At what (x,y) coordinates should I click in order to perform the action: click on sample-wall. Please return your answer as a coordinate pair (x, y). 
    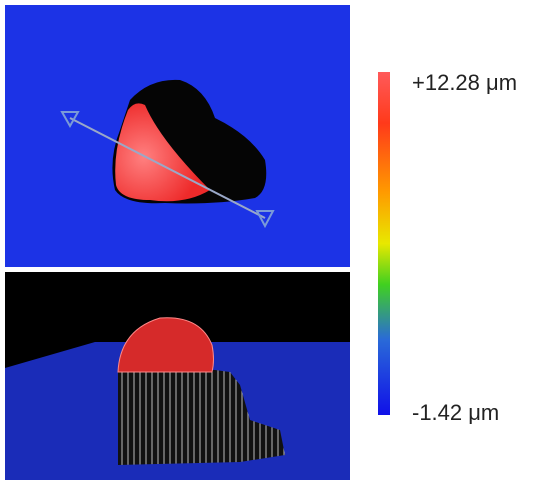
    Looking at the image, I should click on (201, 417).